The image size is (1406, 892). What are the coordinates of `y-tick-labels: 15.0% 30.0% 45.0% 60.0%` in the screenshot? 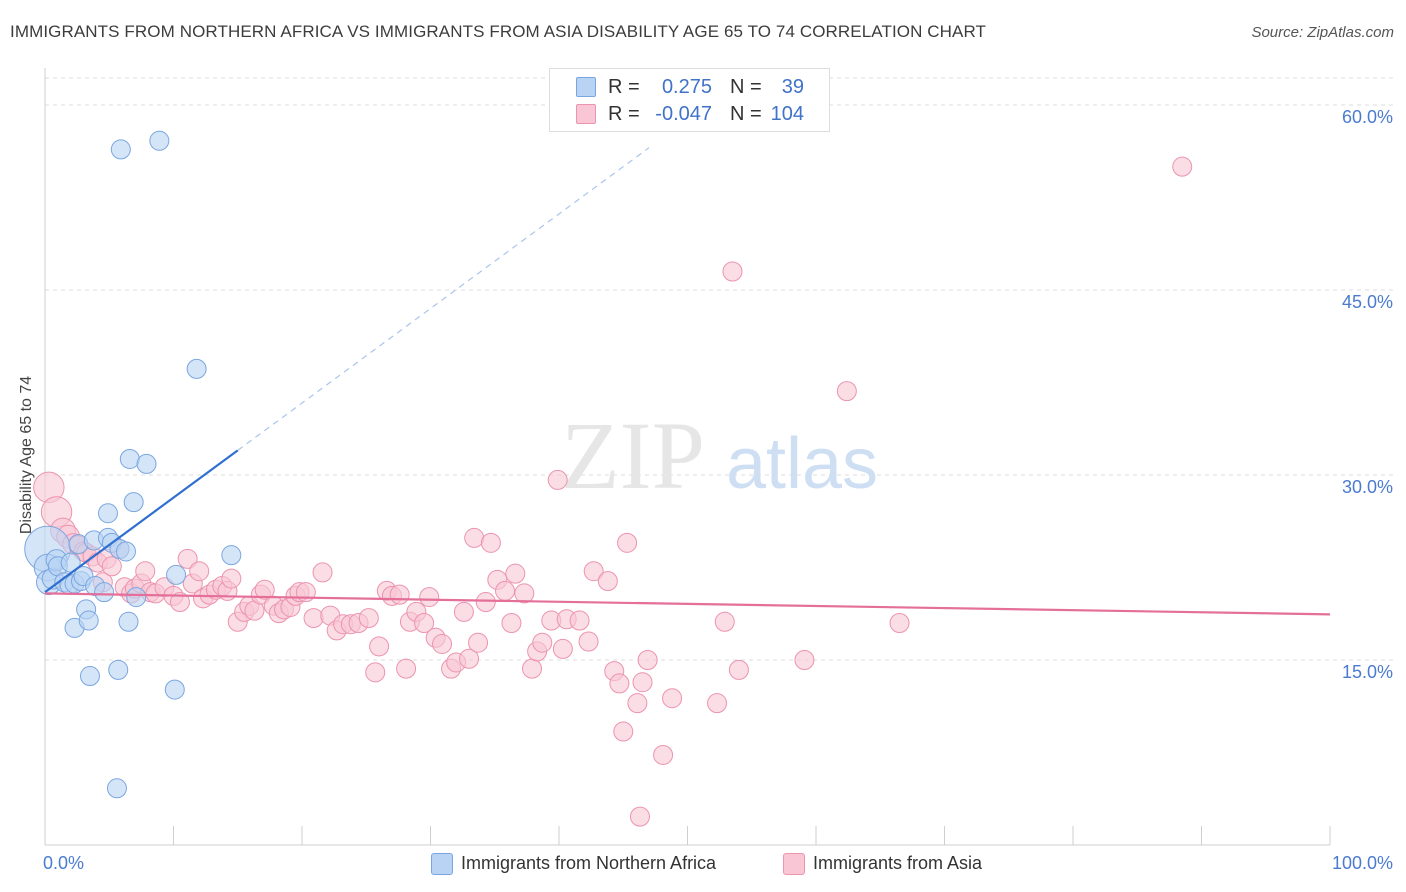 It's located at (1367, 394).